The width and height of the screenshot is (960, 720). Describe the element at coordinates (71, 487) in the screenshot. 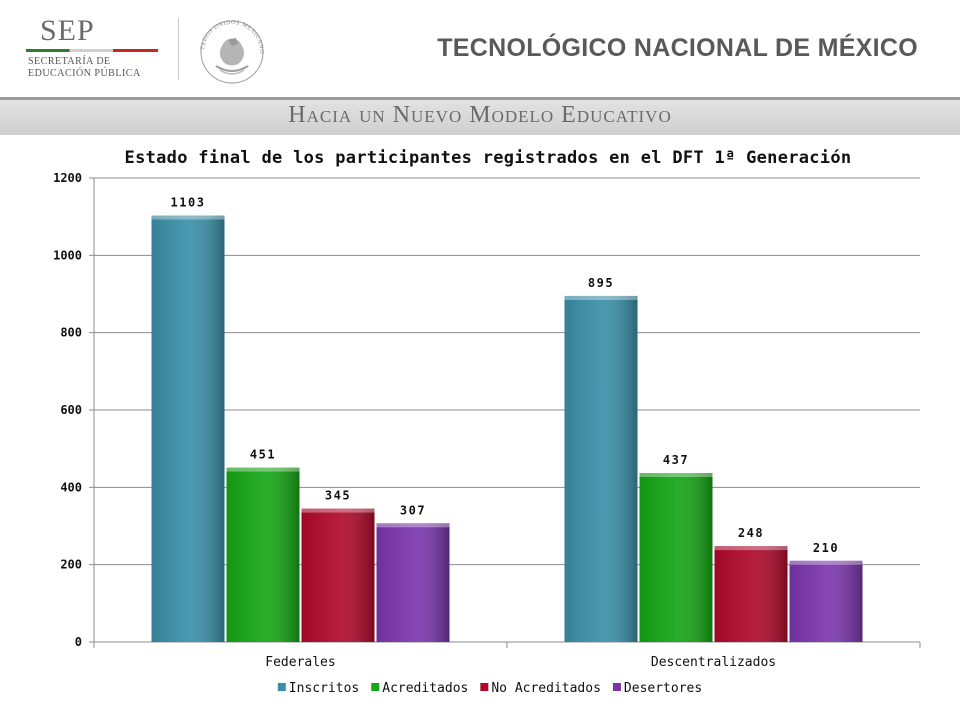

I see `y-tick-label: 400` at that location.